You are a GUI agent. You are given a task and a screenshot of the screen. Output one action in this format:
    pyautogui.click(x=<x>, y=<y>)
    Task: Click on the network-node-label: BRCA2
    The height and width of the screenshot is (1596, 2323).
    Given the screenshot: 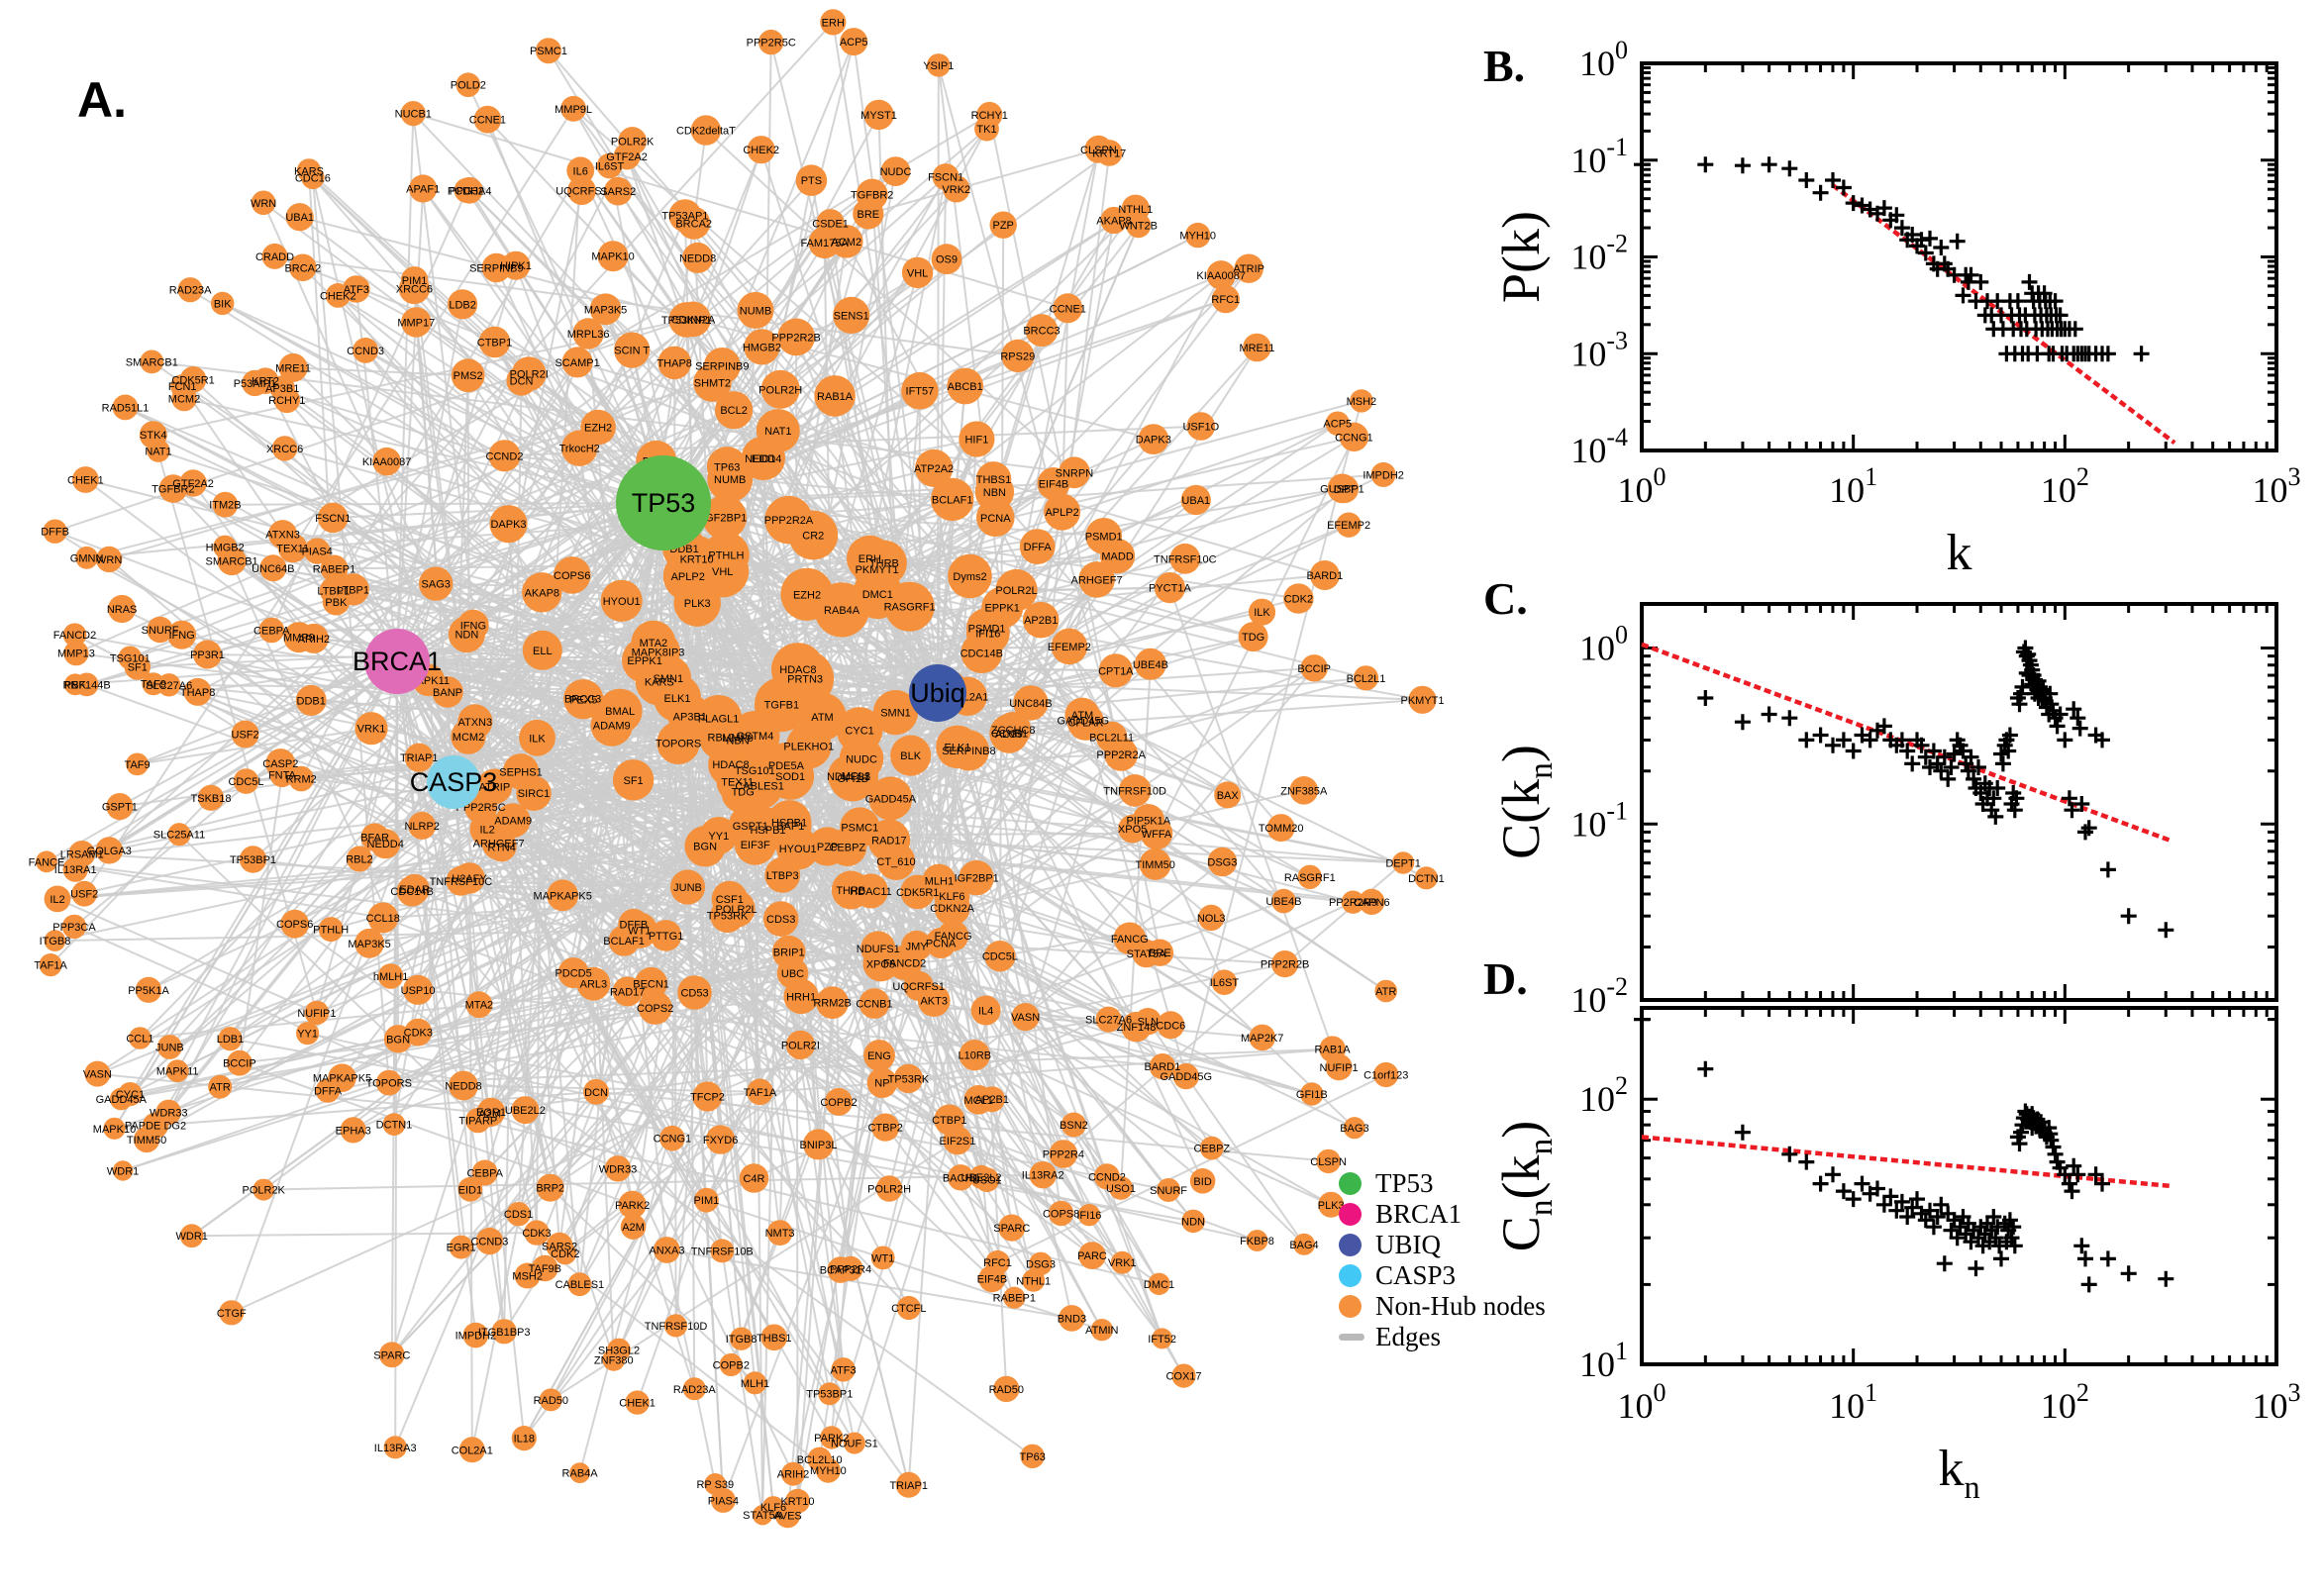 What is the action you would take?
    pyautogui.click(x=694, y=224)
    